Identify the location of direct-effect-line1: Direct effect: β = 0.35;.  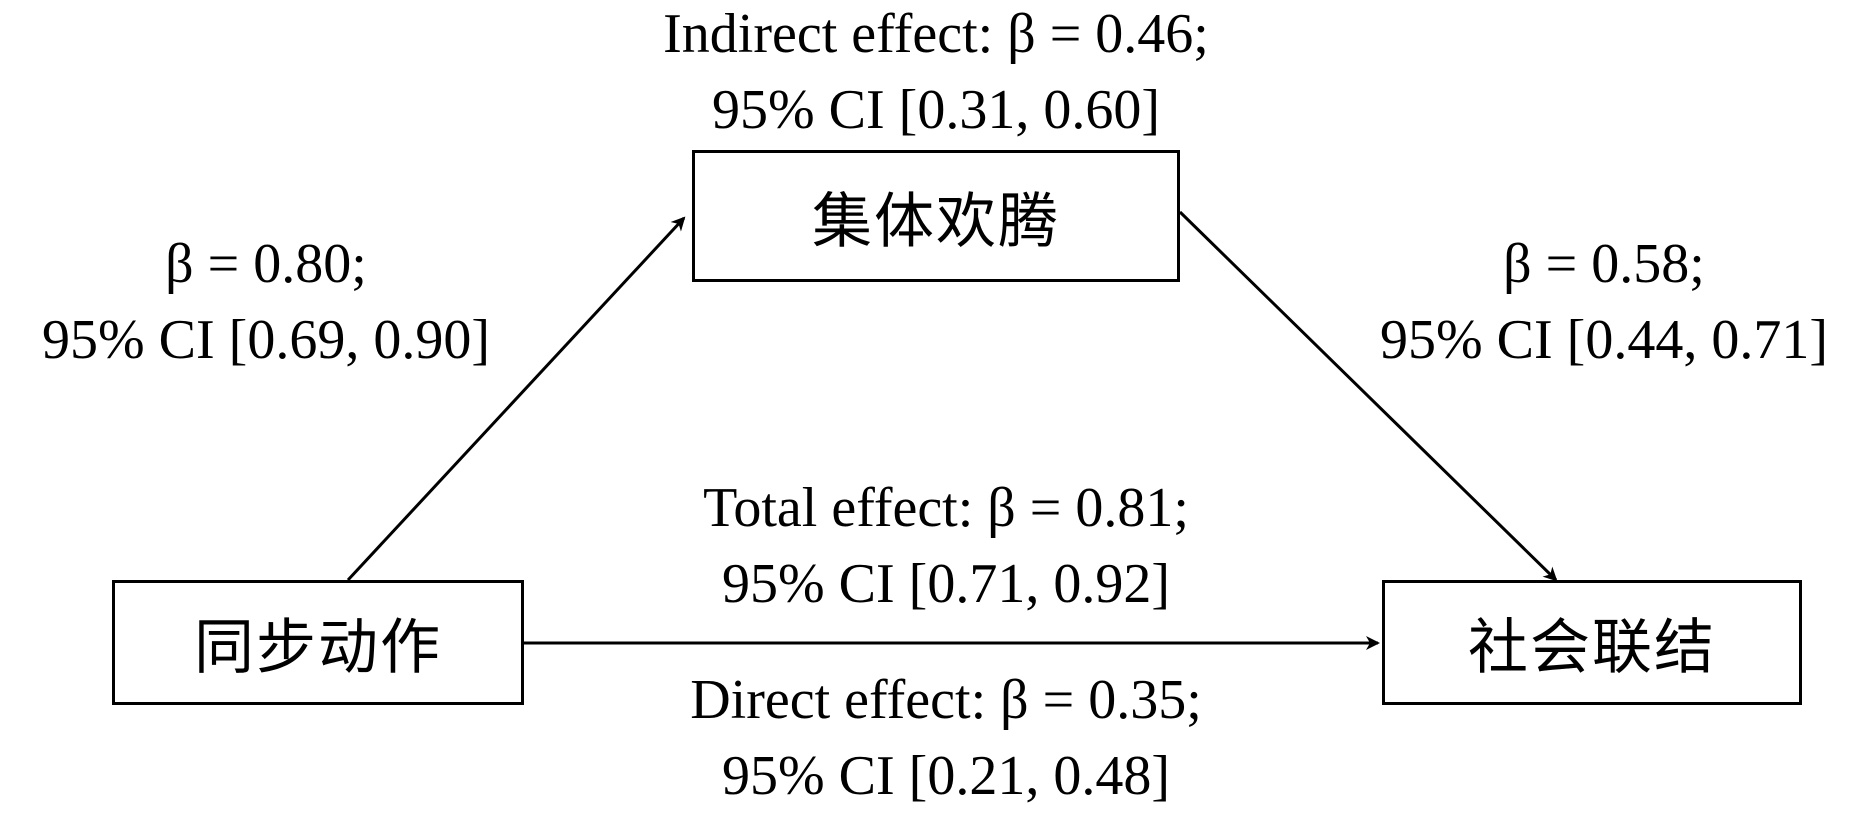
(946, 700).